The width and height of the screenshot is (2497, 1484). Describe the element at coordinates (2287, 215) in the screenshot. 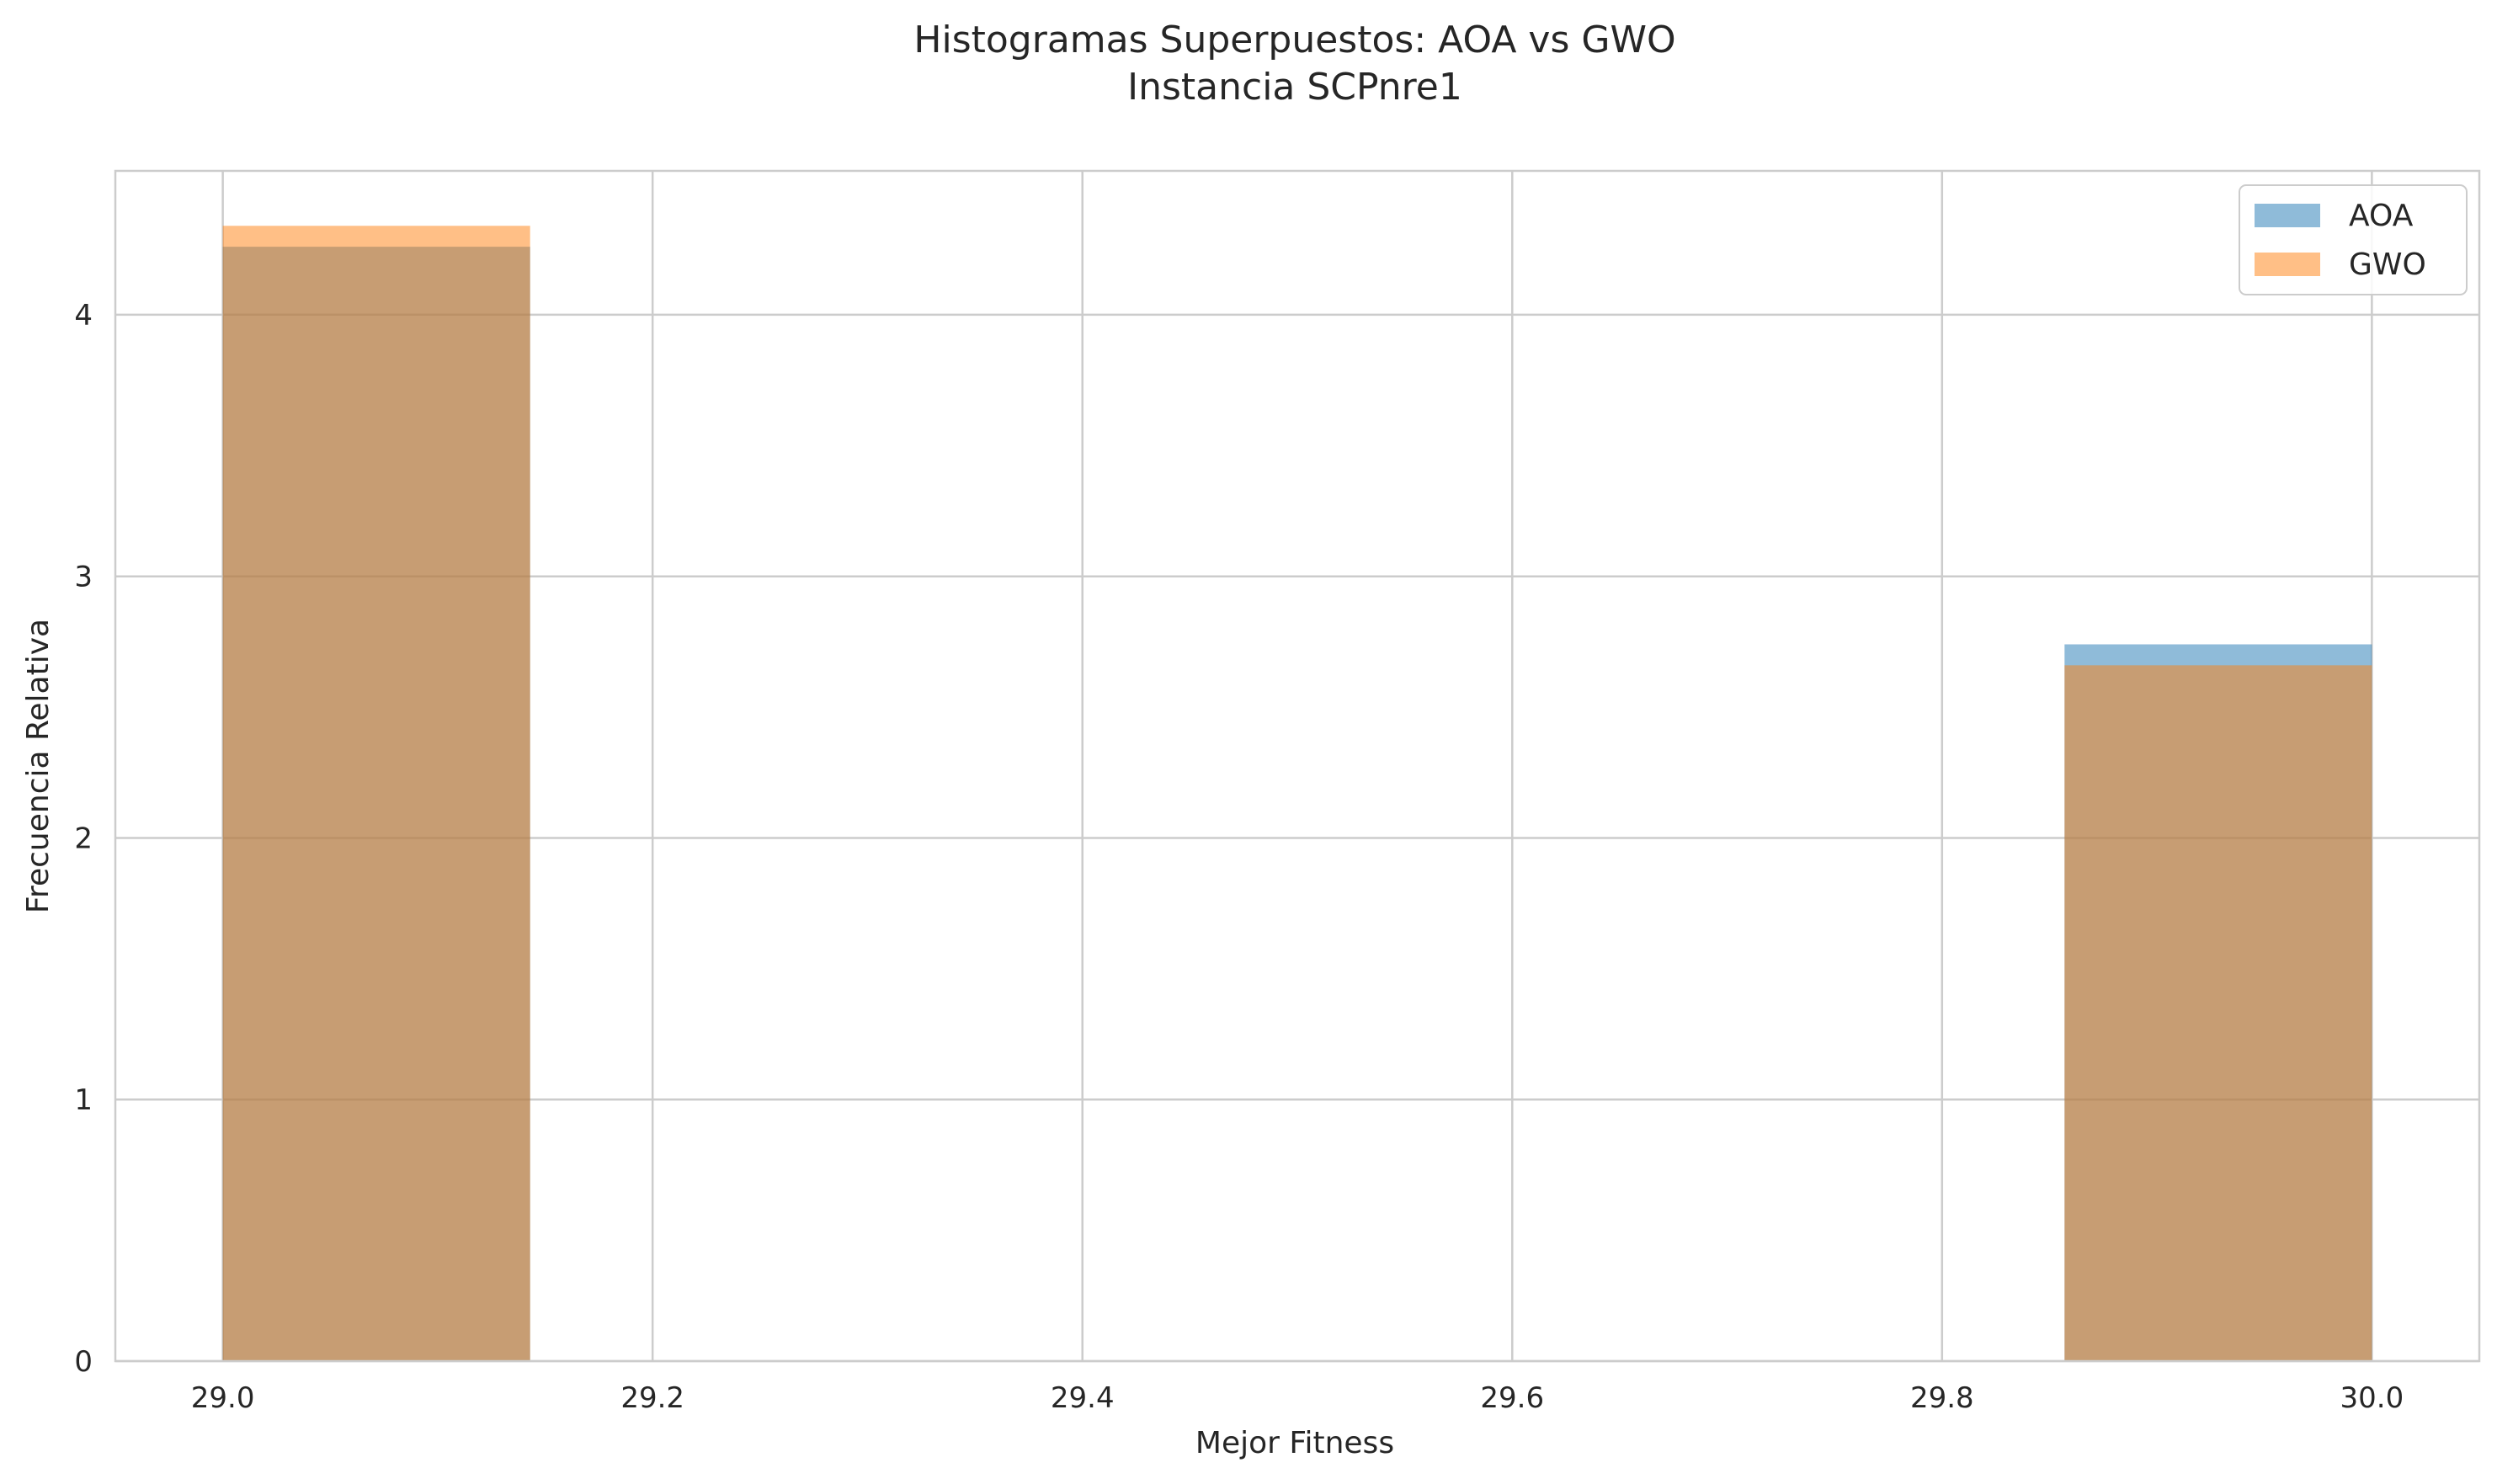

I see `legend-swatch-aoa` at that location.